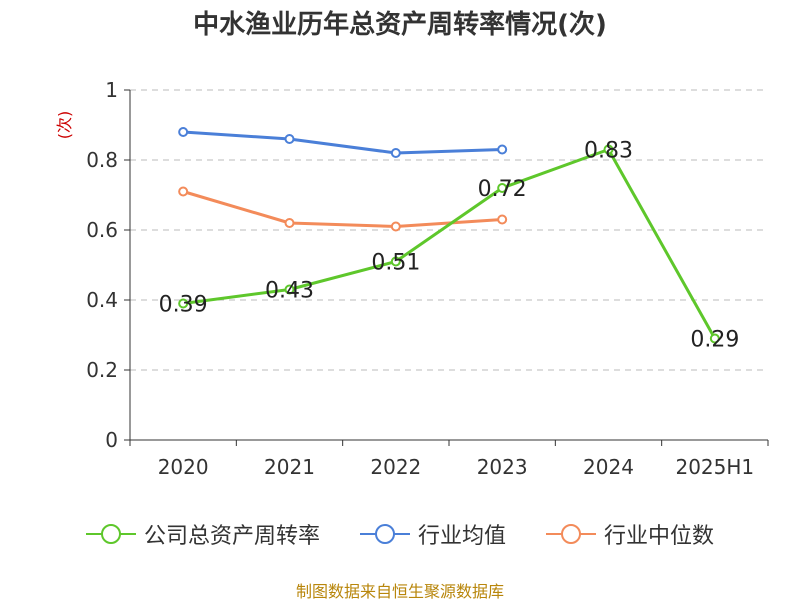  I want to click on data-label: 0.83, so click(608, 151).